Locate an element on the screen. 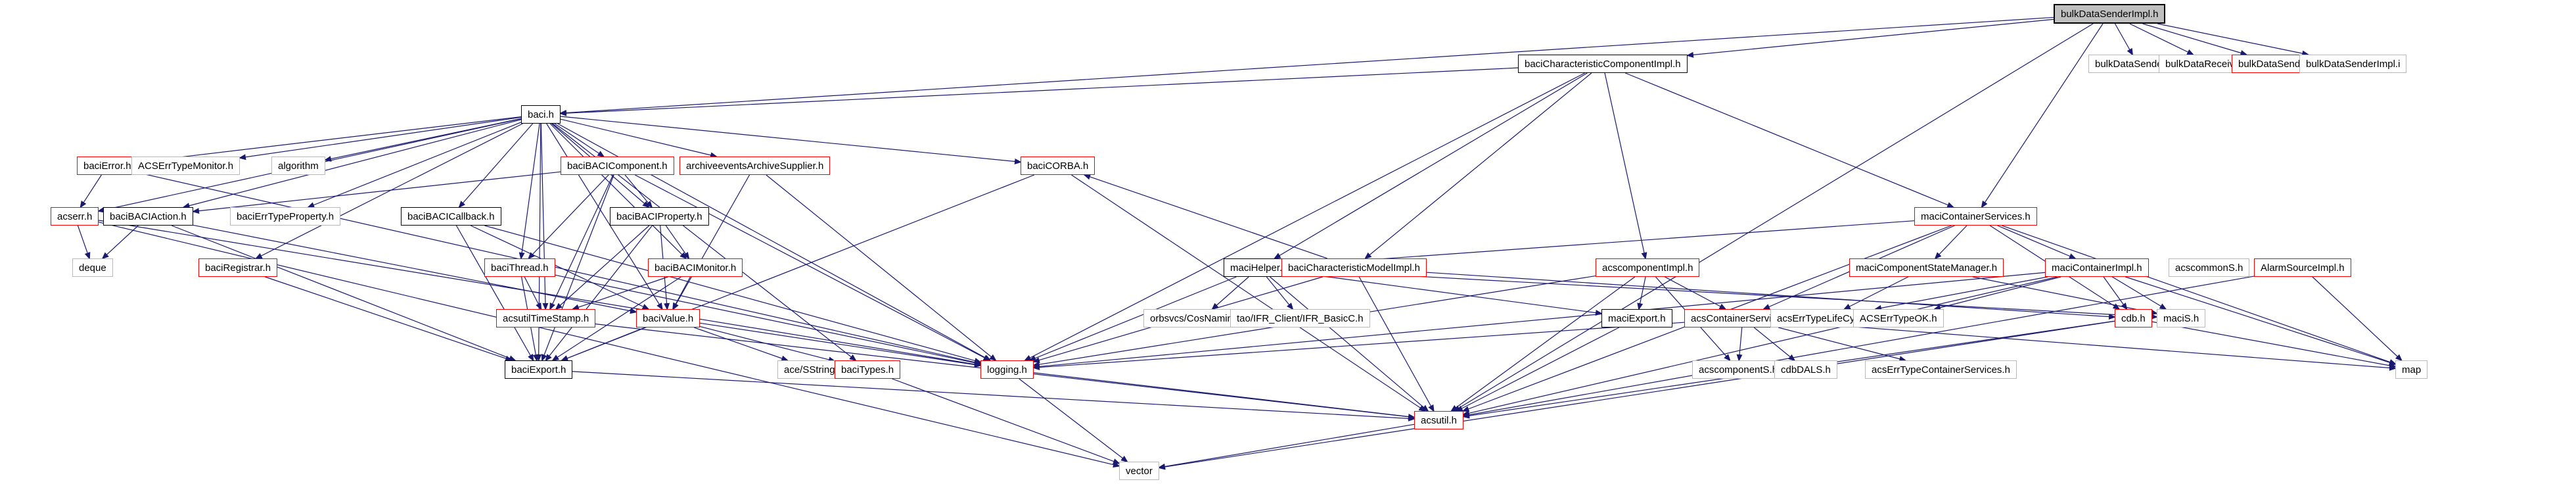 The height and width of the screenshot is (484, 2576). node-tao_IFR_BasicC: tao/IFR_Client/IFR_BasicC.h is located at coordinates (1300, 318).